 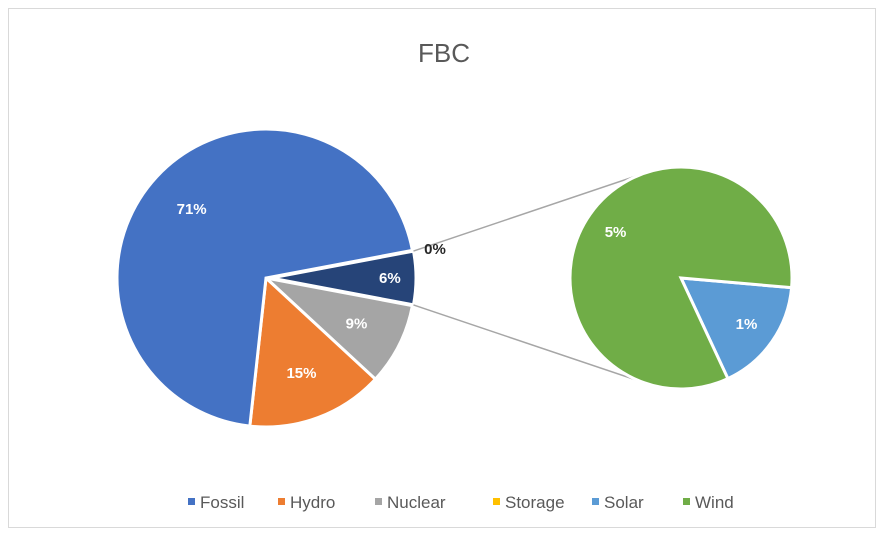 I want to click on legend-swatch-nuclear, so click(x=378, y=501).